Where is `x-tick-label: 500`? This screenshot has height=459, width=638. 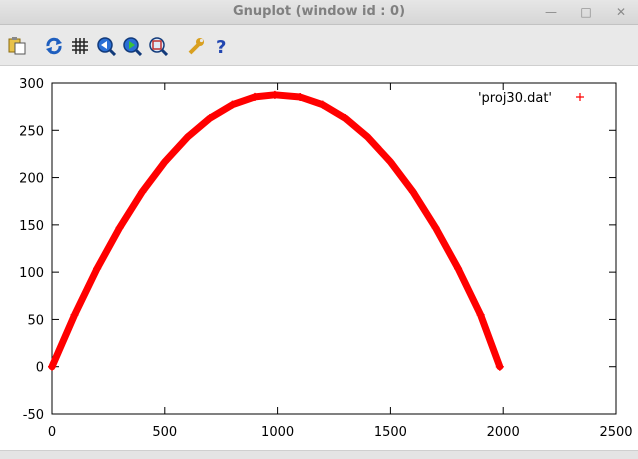 x-tick-label: 500 is located at coordinates (164, 432).